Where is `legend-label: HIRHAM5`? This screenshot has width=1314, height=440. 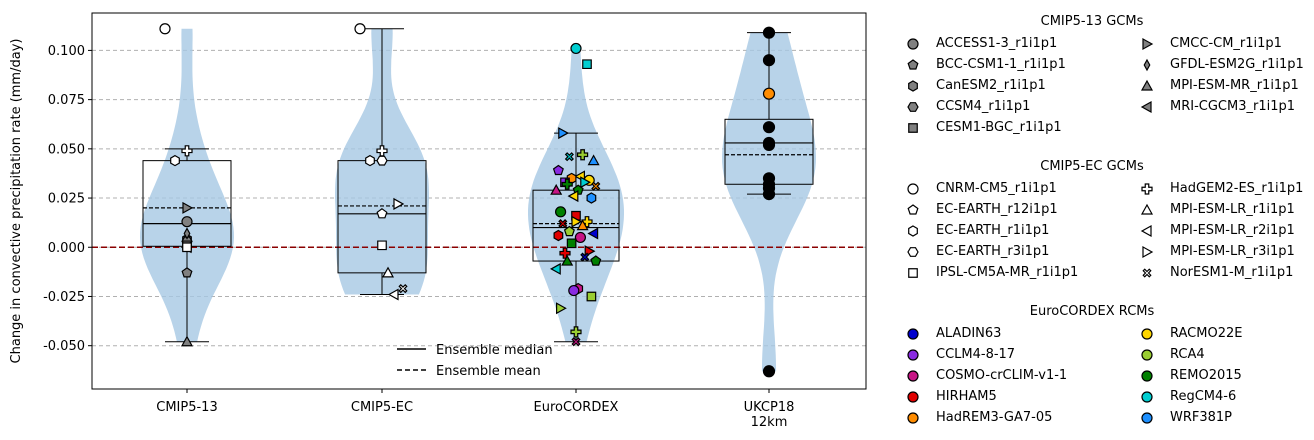
legend-label: HIRHAM5 is located at coordinates (966, 396).